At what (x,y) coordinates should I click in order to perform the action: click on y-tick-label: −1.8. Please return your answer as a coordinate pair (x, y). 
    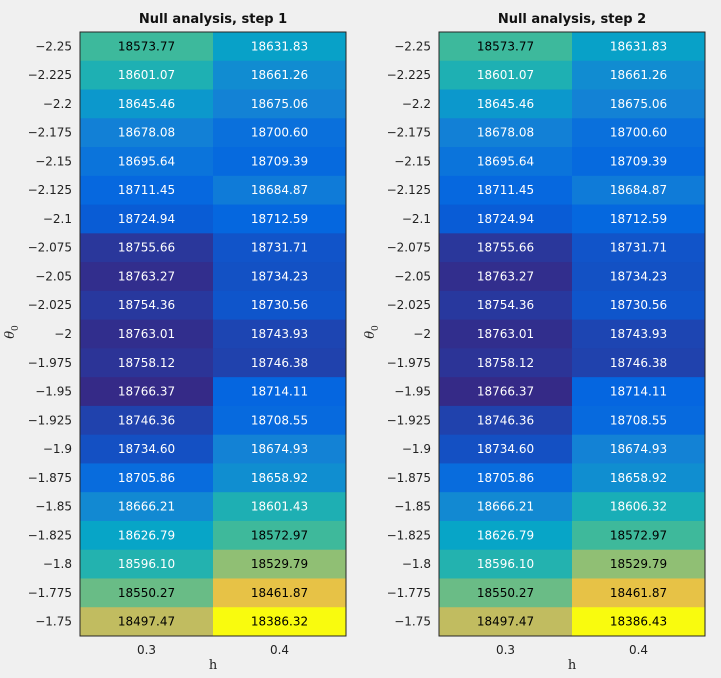
    Looking at the image, I should click on (416, 564).